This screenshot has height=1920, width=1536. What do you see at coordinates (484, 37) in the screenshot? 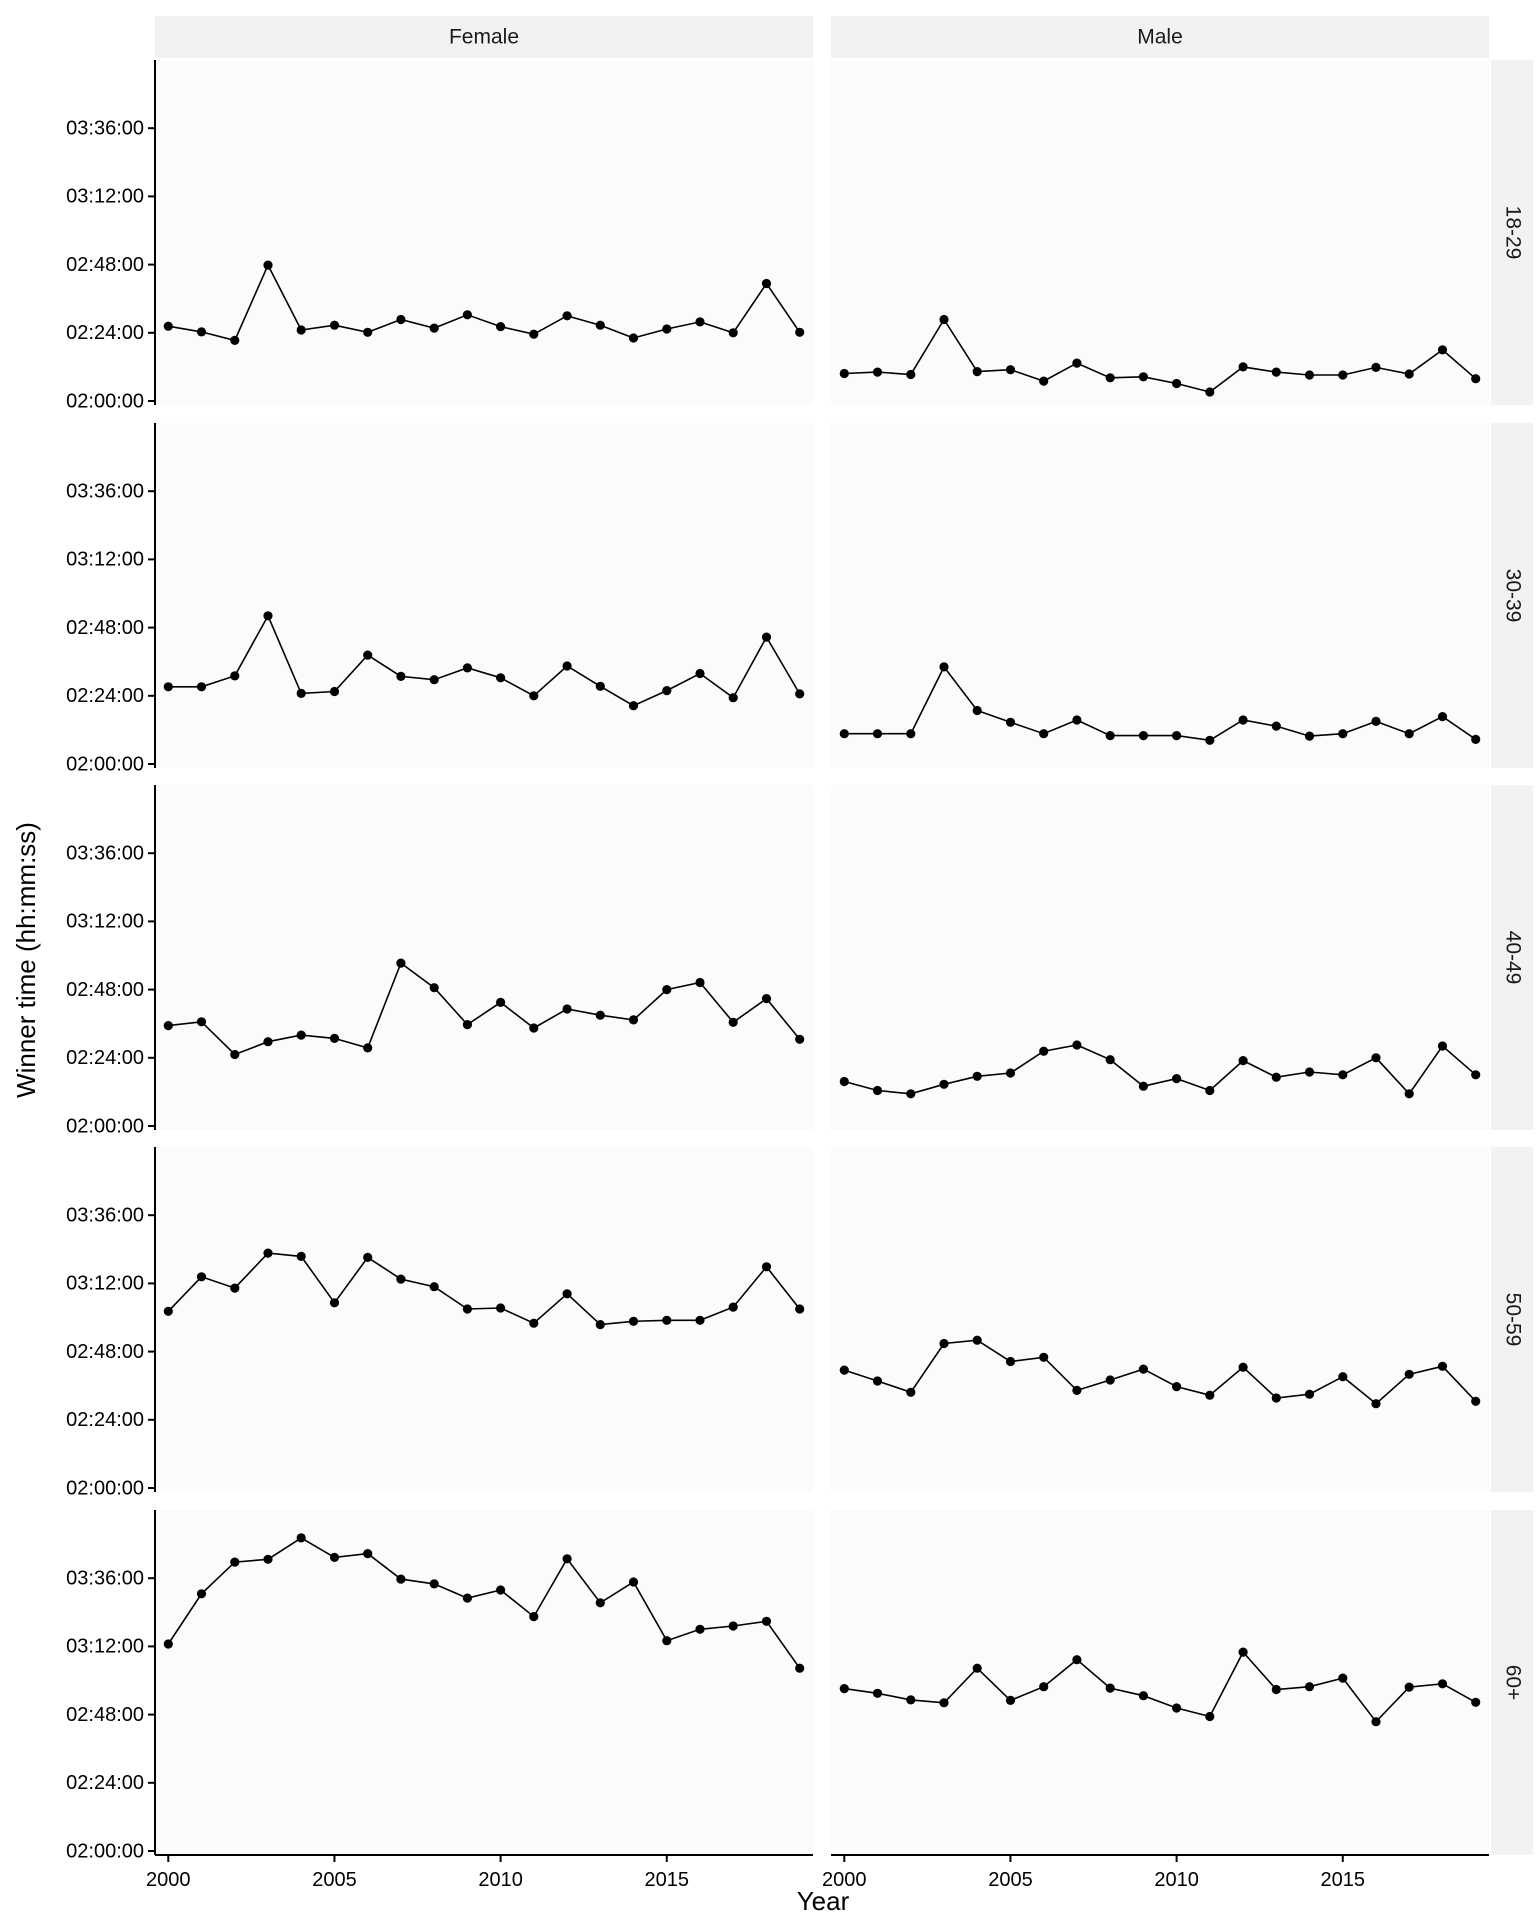
I see `column-strip-label: Female` at bounding box center [484, 37].